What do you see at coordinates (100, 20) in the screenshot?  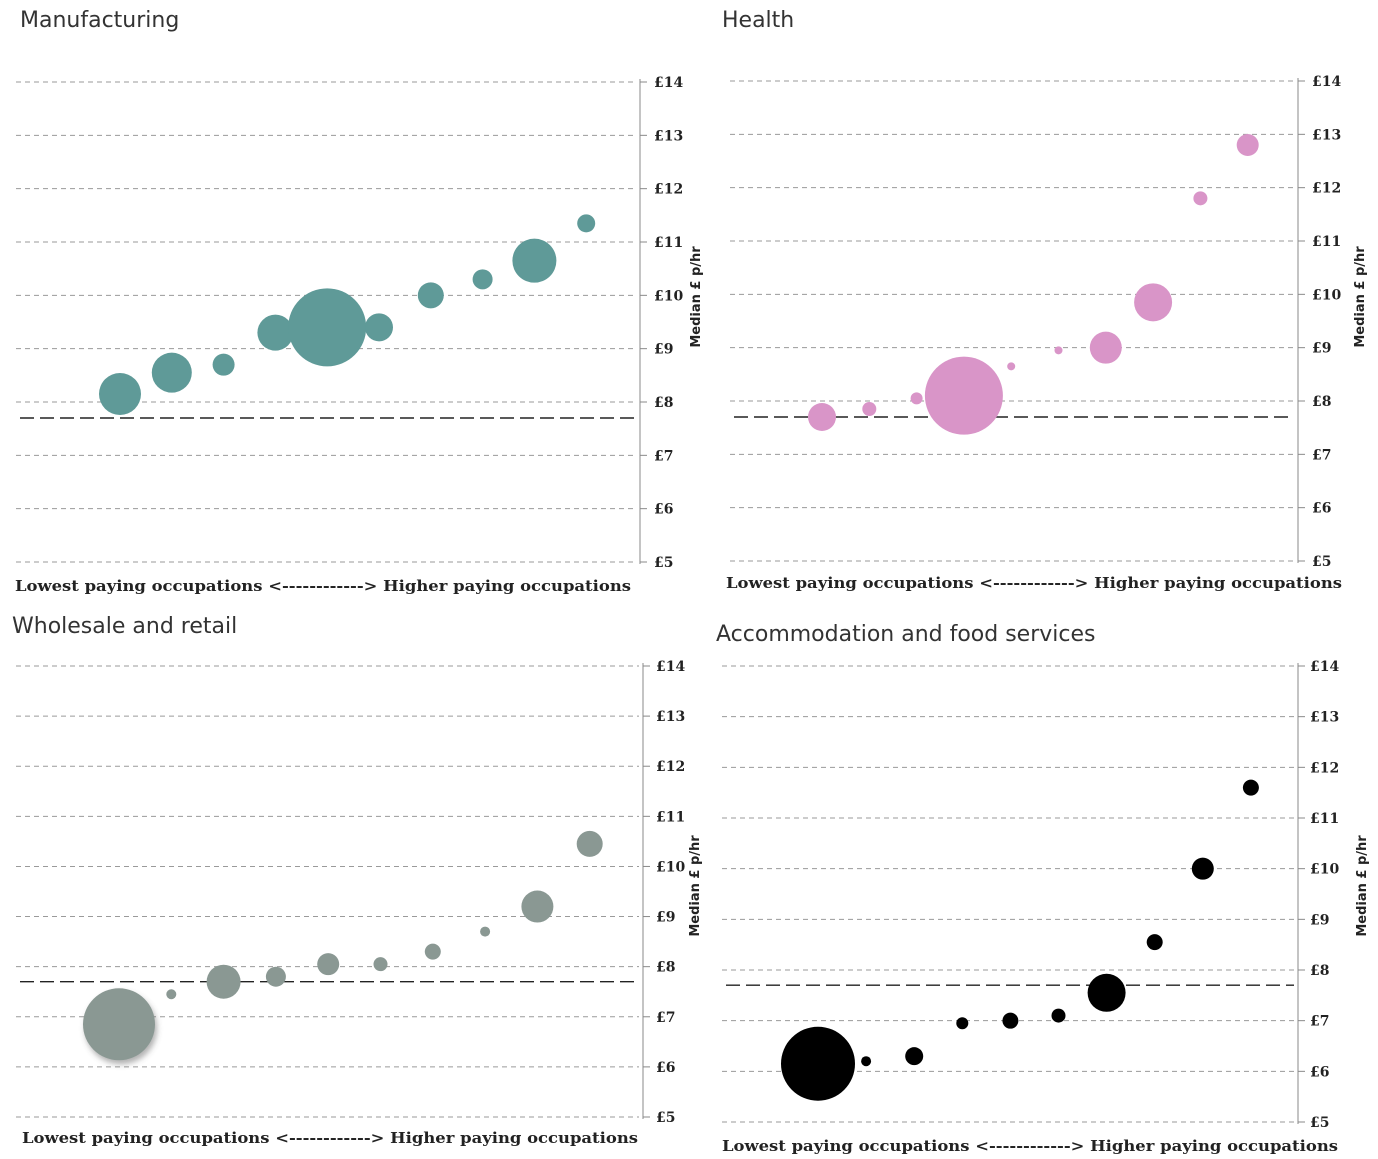 I see `chart-title: Manufacturing` at bounding box center [100, 20].